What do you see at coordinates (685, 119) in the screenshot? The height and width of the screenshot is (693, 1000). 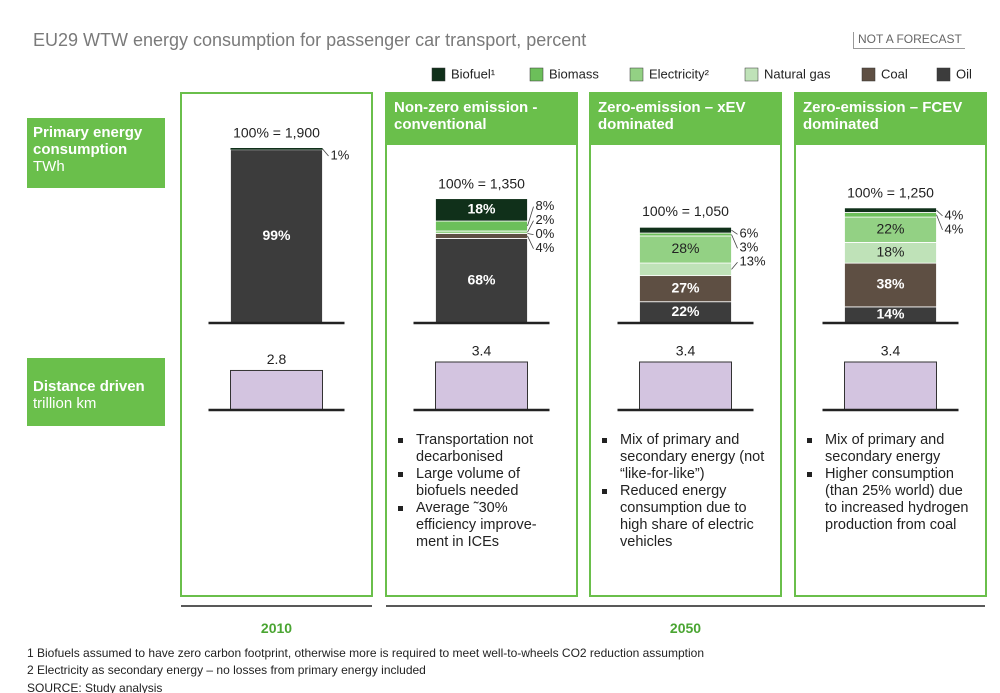 I see `scenario-header: Zero-emission – xEV dominated` at bounding box center [685, 119].